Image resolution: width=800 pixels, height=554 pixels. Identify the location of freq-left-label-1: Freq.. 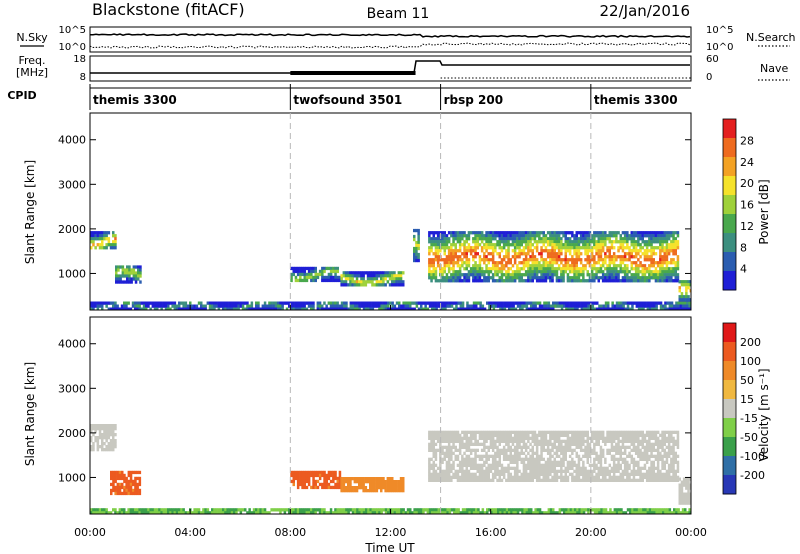
(31, 60).